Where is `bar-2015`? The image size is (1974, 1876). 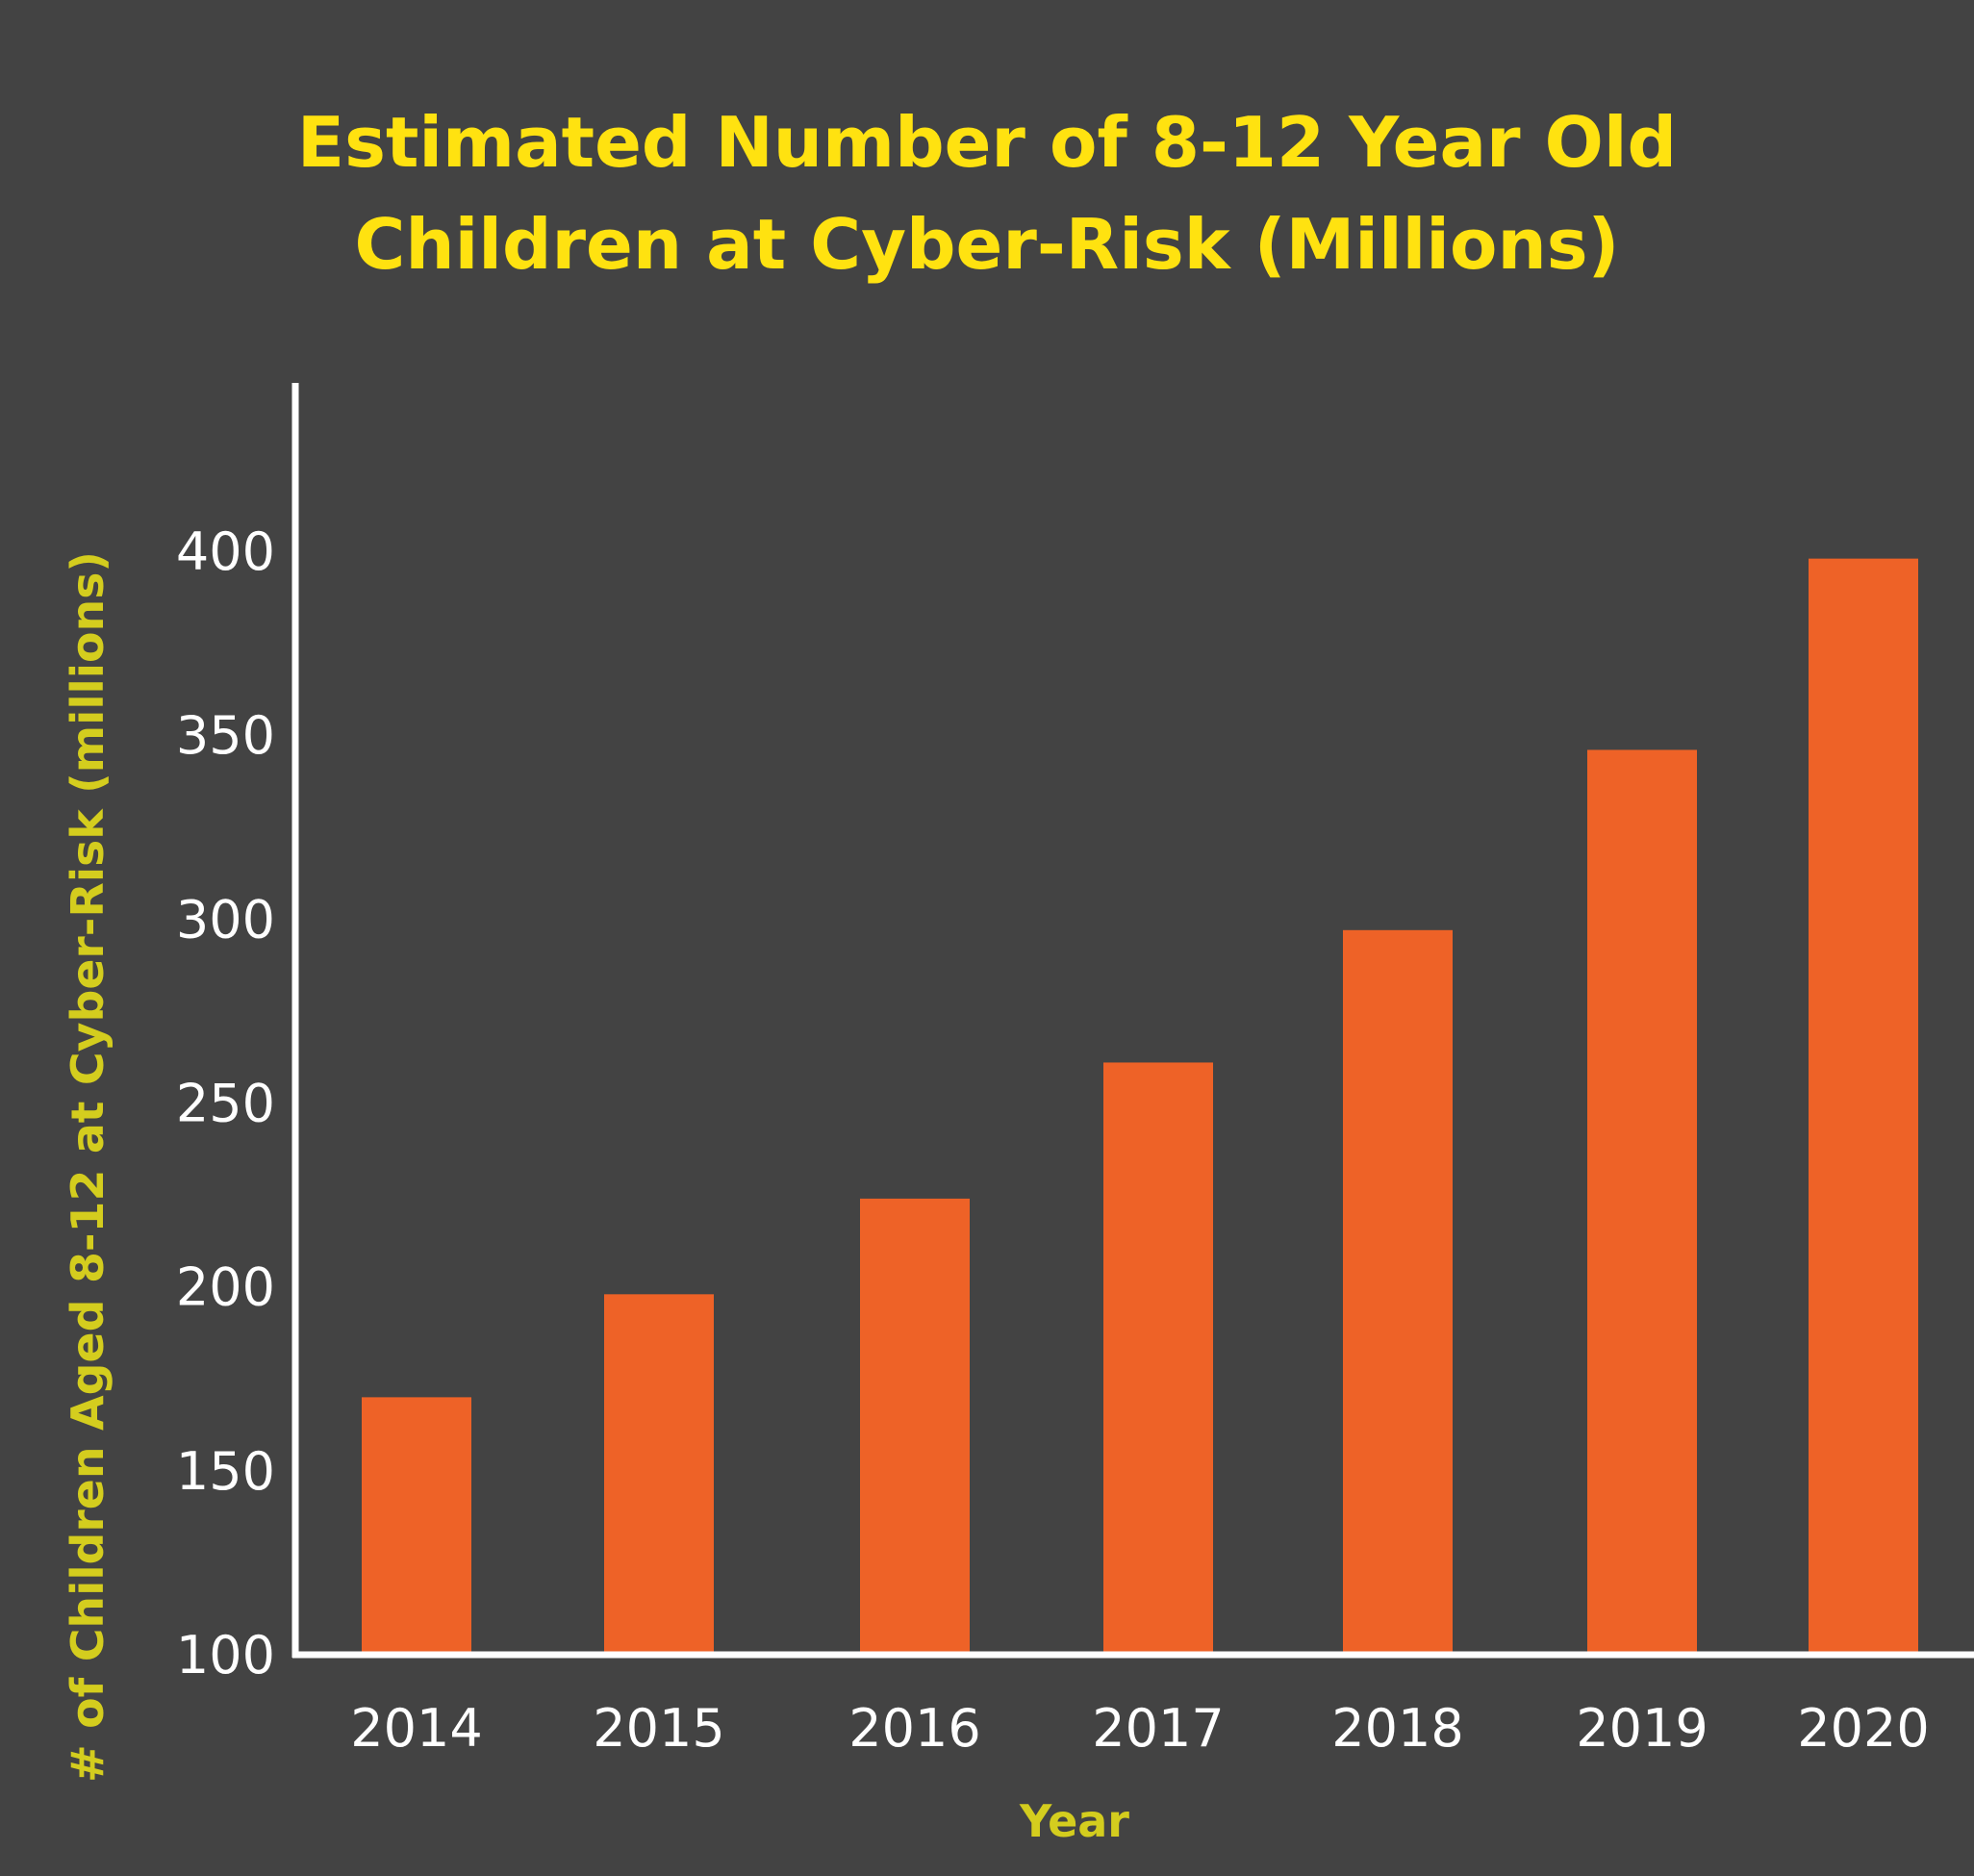
bar-2015 is located at coordinates (659, 1474).